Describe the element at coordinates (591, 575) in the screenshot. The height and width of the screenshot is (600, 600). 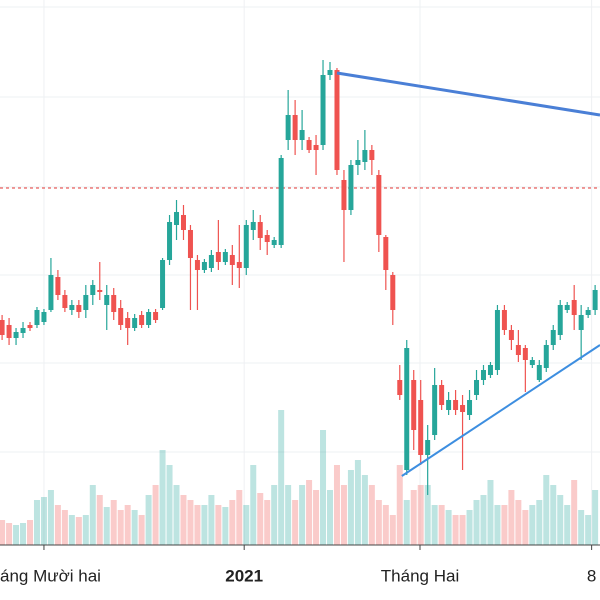
I see `x-tick-label: 8` at that location.